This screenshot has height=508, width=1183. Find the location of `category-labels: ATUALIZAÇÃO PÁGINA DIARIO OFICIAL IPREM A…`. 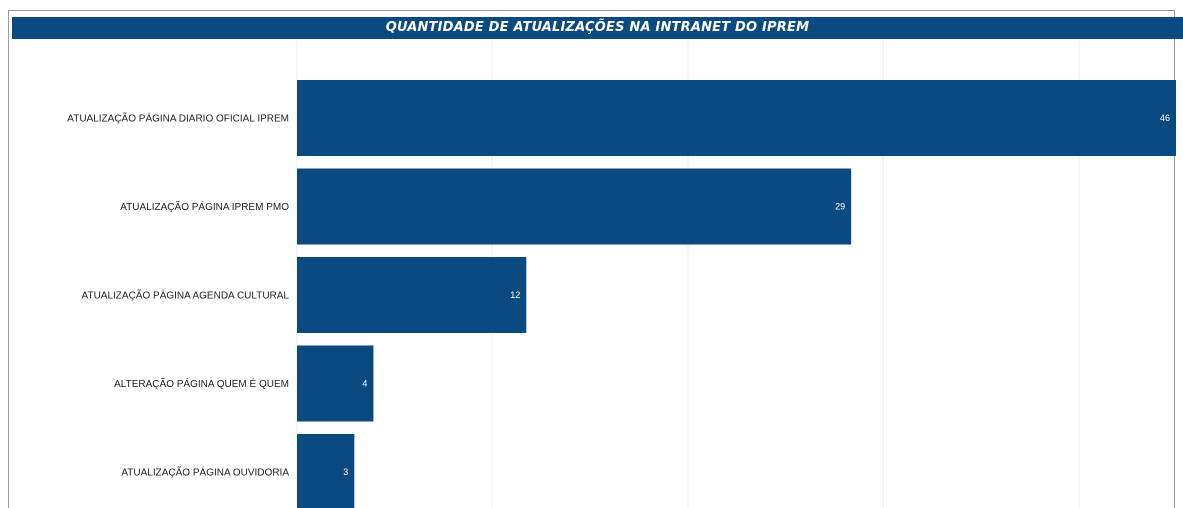

category-labels: ATUALIZAÇÃO PÁGINA DIARIO OFICIAL IPREM A… is located at coordinates (178, 295).